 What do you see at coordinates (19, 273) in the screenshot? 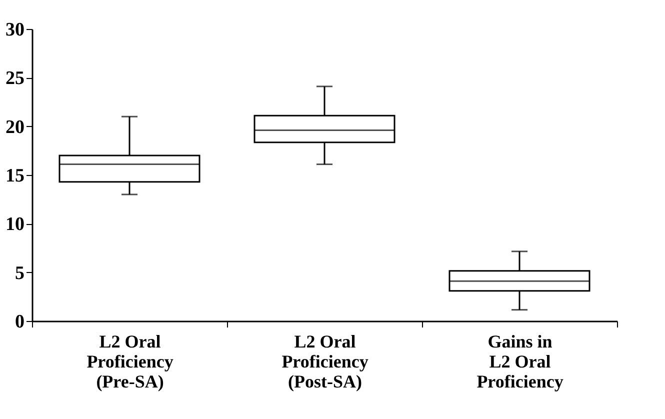
I see `y-tick-label: 5` at bounding box center [19, 273].